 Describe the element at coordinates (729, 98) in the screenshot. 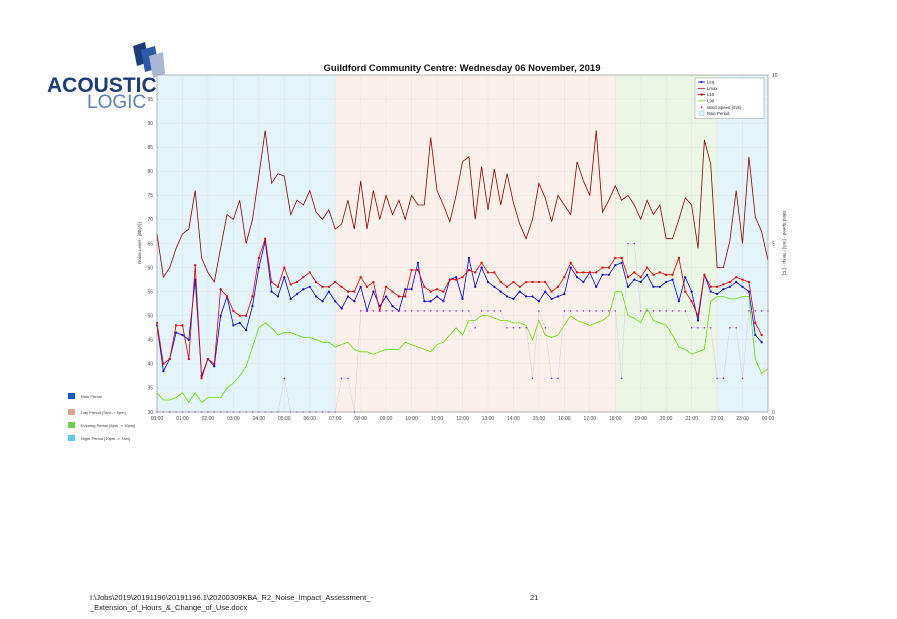

I see `legend-box` at that location.